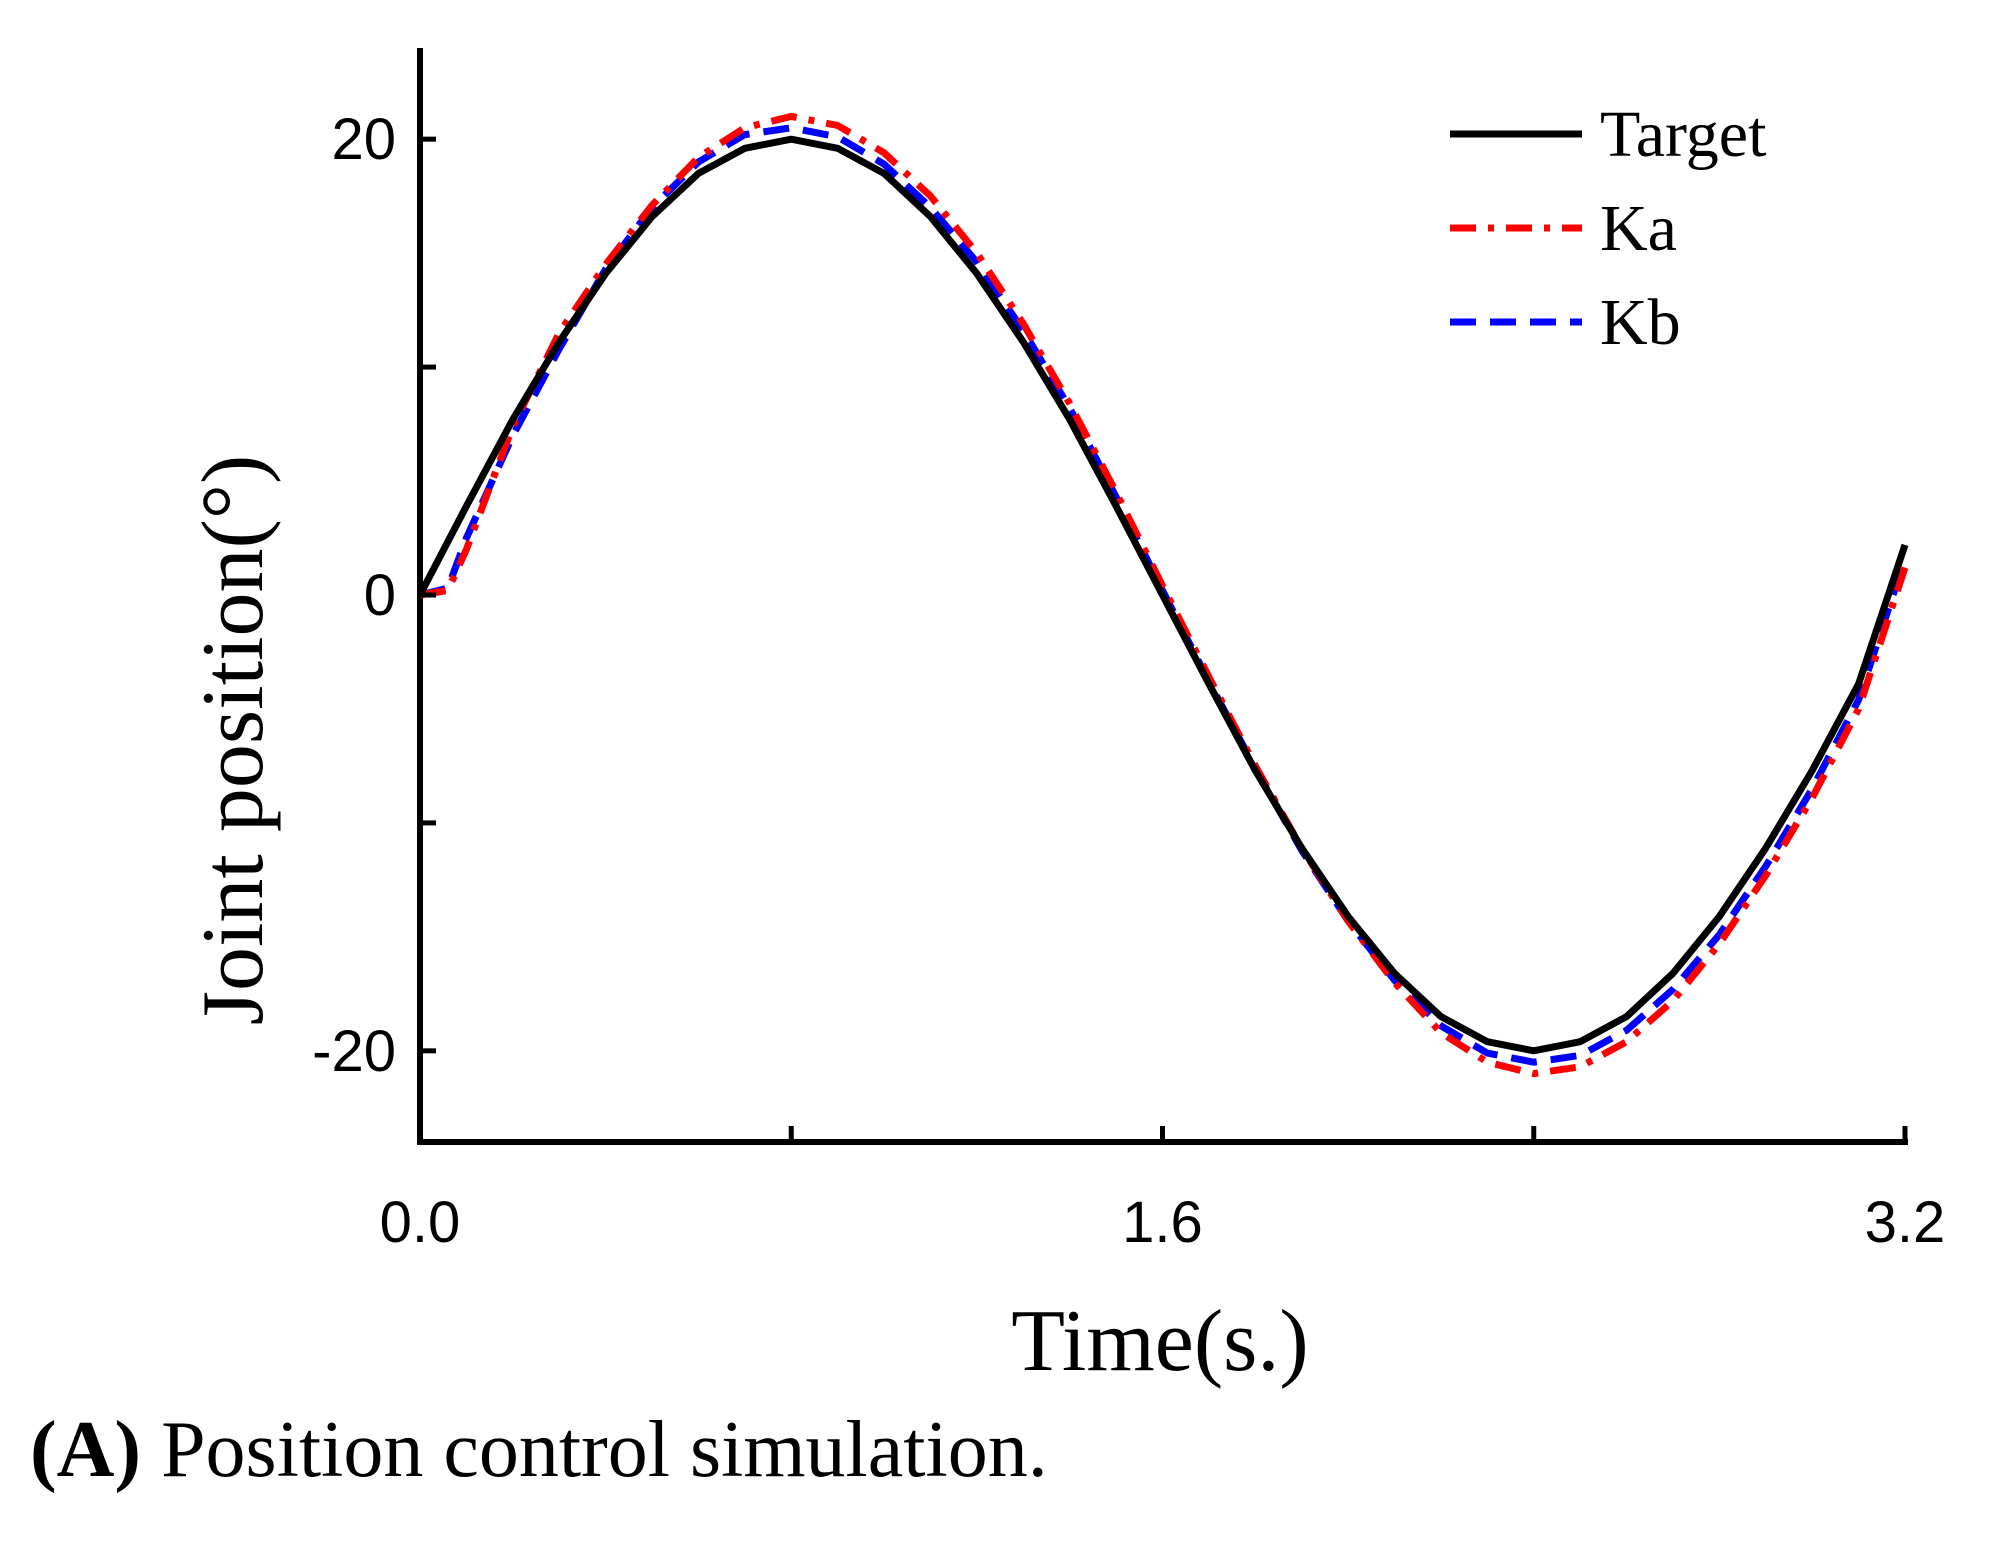 The height and width of the screenshot is (1548, 2003). What do you see at coordinates (1640, 322) in the screenshot?
I see `legend-label-kb: Kb` at bounding box center [1640, 322].